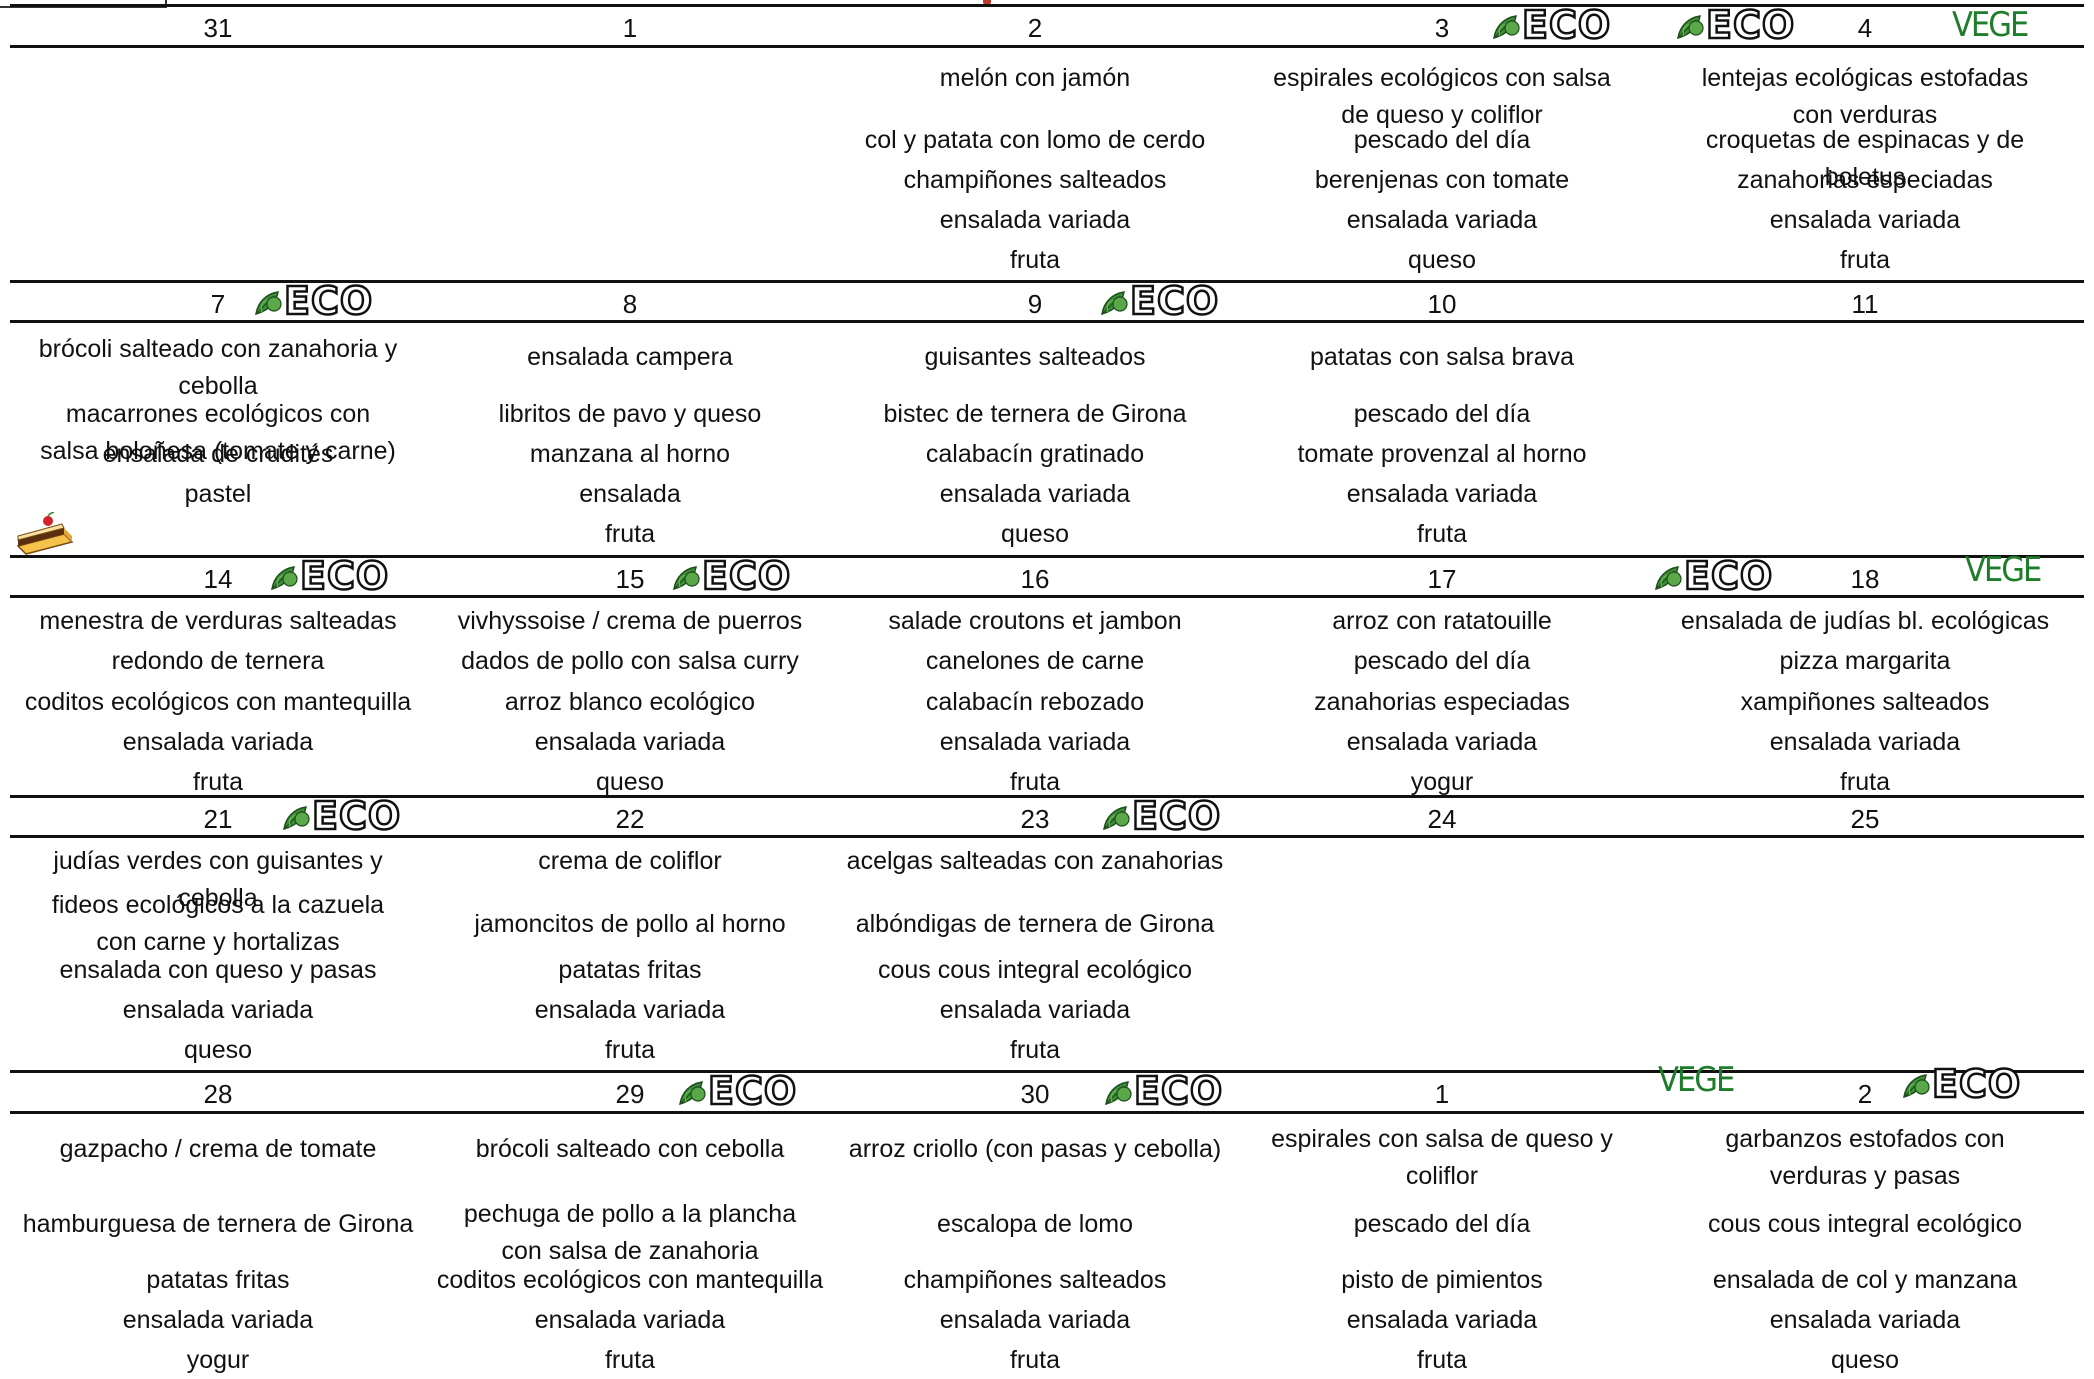  What do you see at coordinates (1442, 579) in the screenshot?
I see `day-number: 17` at bounding box center [1442, 579].